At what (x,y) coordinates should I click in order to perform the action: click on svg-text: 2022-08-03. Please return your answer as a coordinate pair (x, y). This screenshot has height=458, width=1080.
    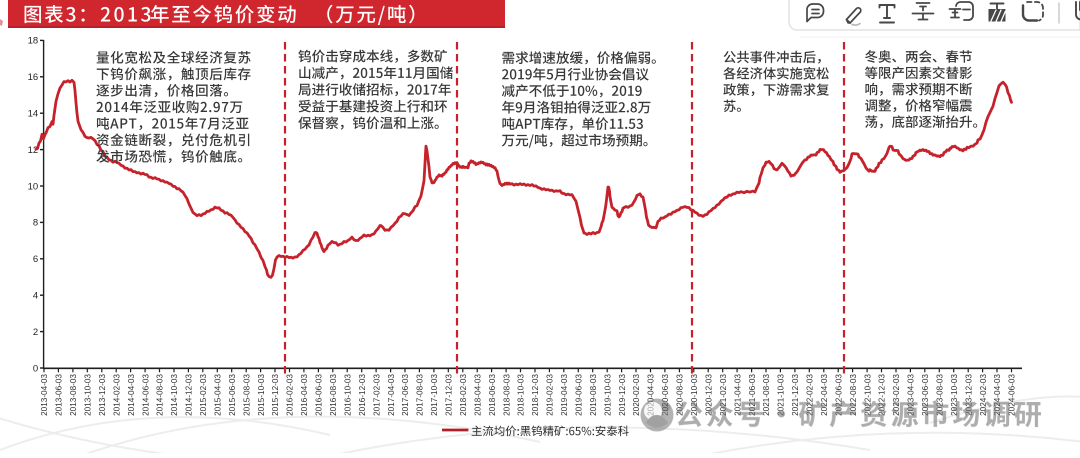
    Looking at the image, I should click on (853, 395).